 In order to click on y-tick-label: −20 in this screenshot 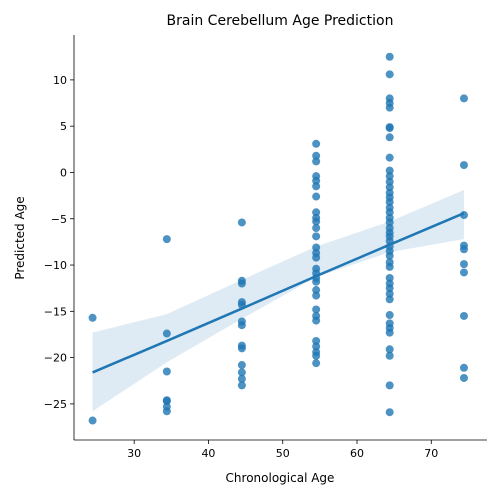, I will do `click(55, 358)`.